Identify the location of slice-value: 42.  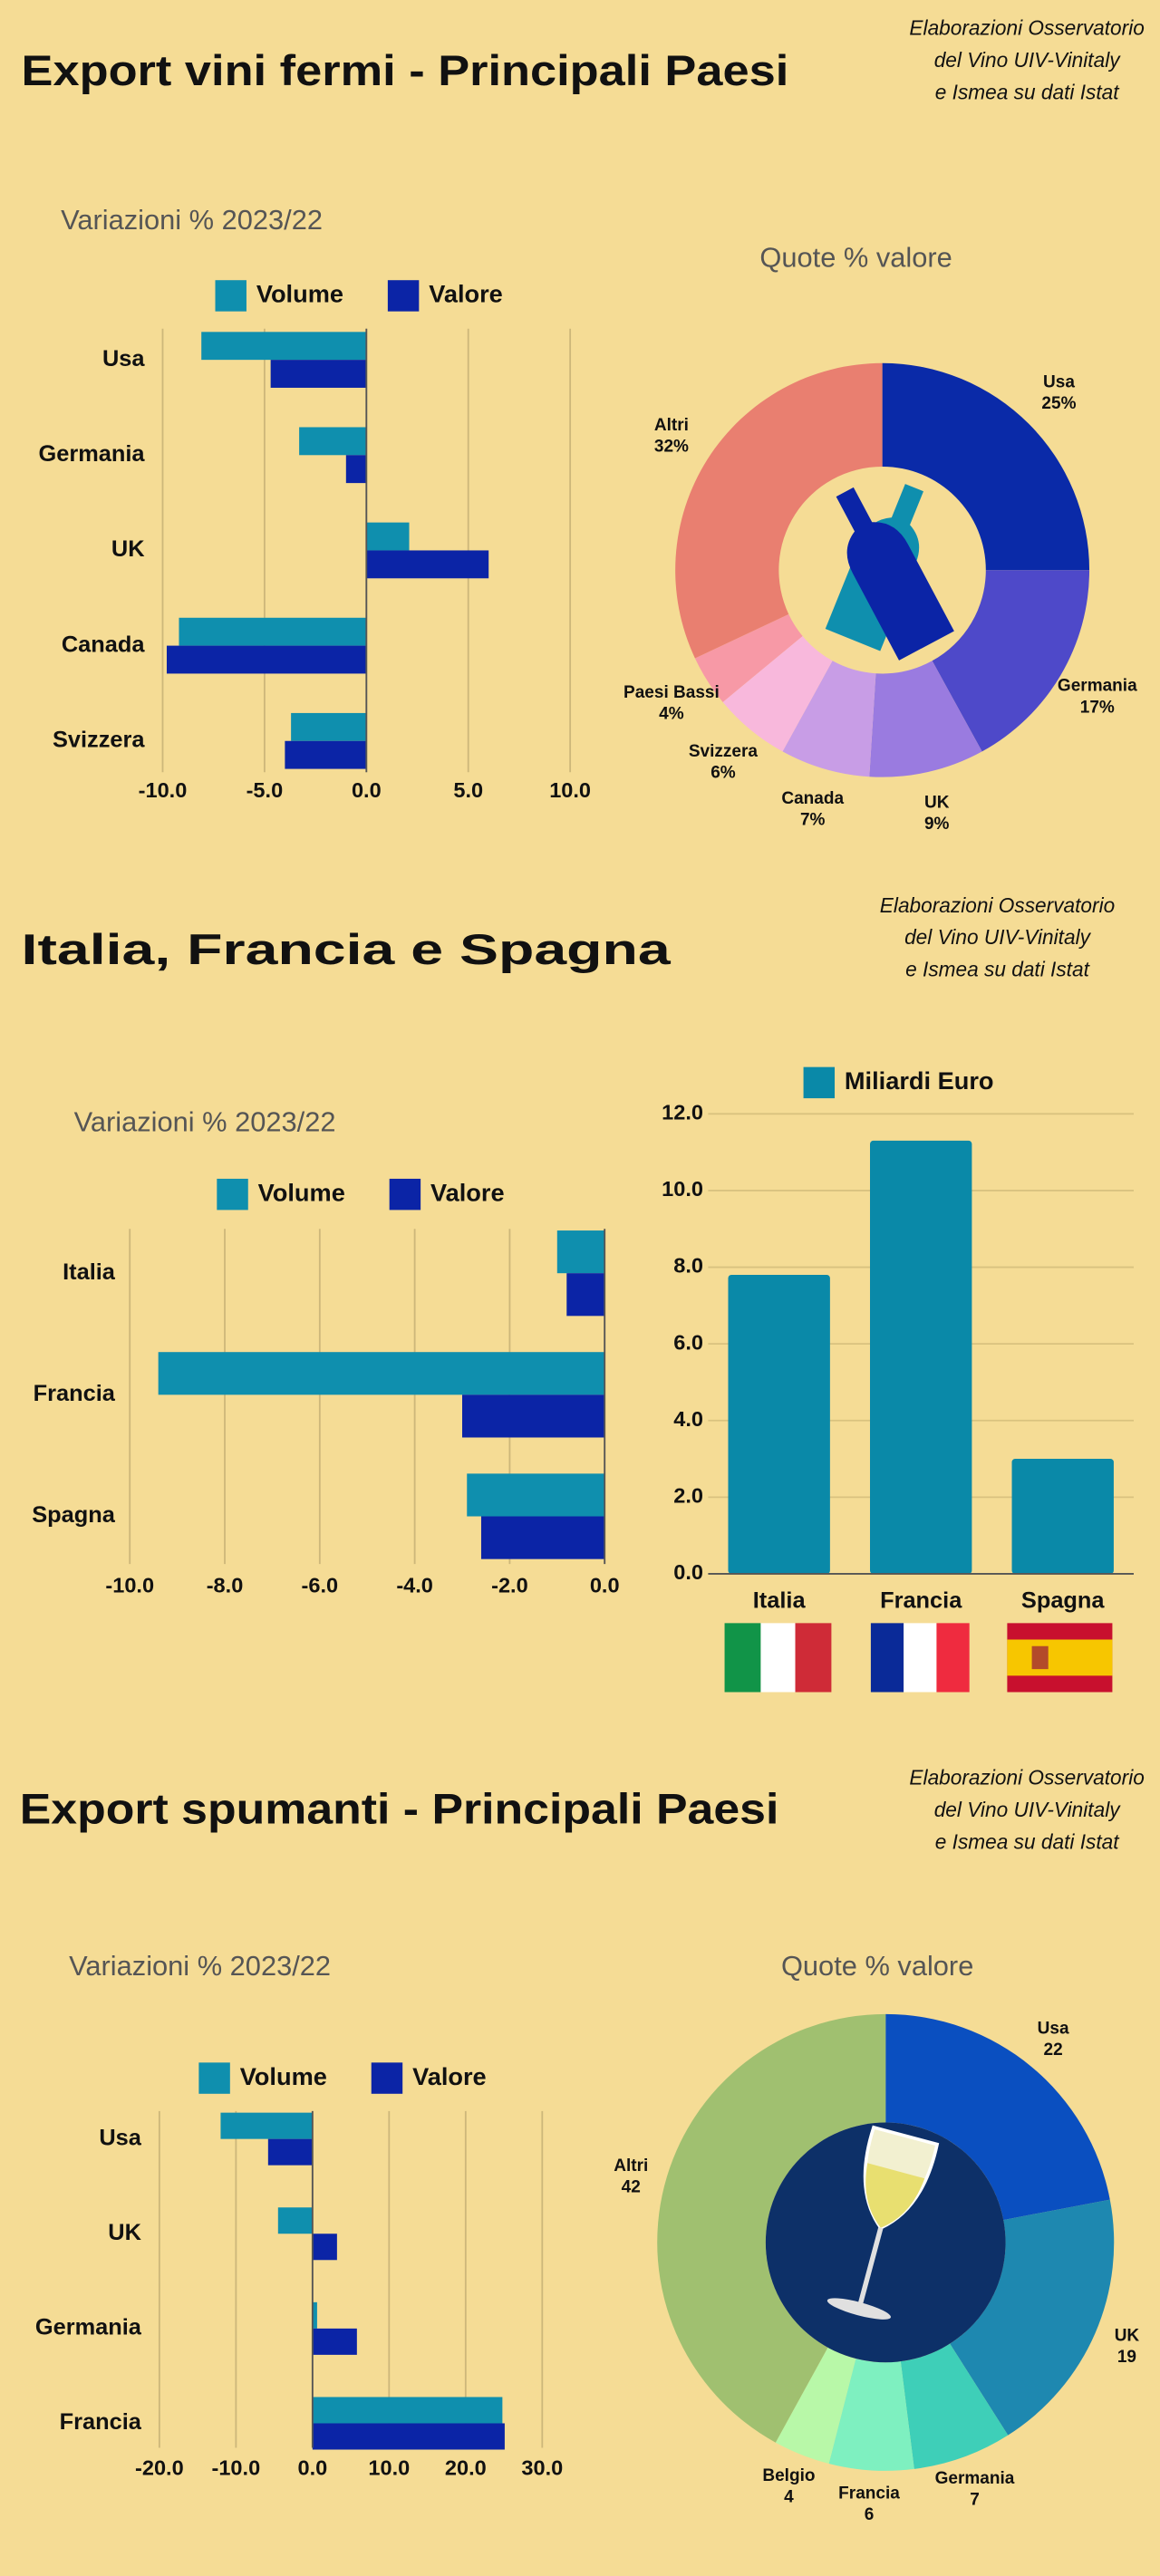
(631, 2187).